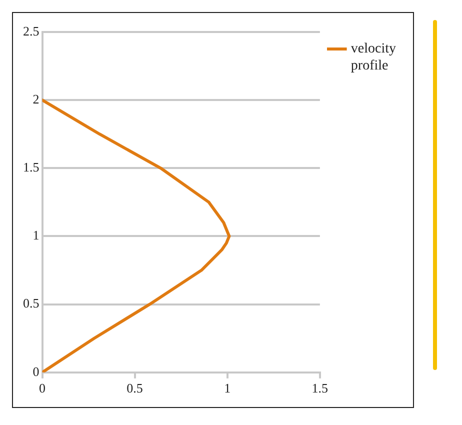 This screenshot has width=462, height=425. Describe the element at coordinates (320, 388) in the screenshot. I see `x-tick-label: 1.5` at that location.